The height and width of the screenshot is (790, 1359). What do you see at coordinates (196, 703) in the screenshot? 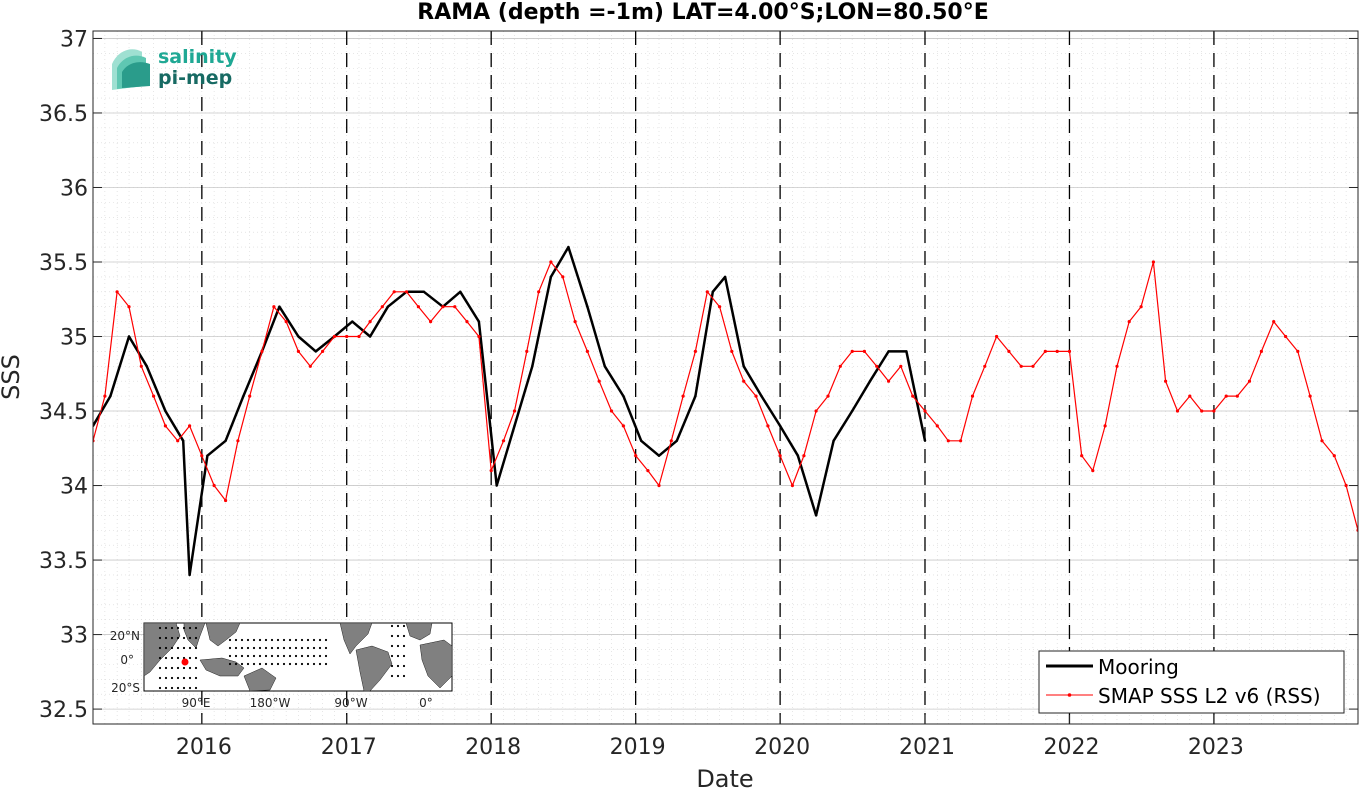
I see `inset-lon-label: 90°E` at bounding box center [196, 703].